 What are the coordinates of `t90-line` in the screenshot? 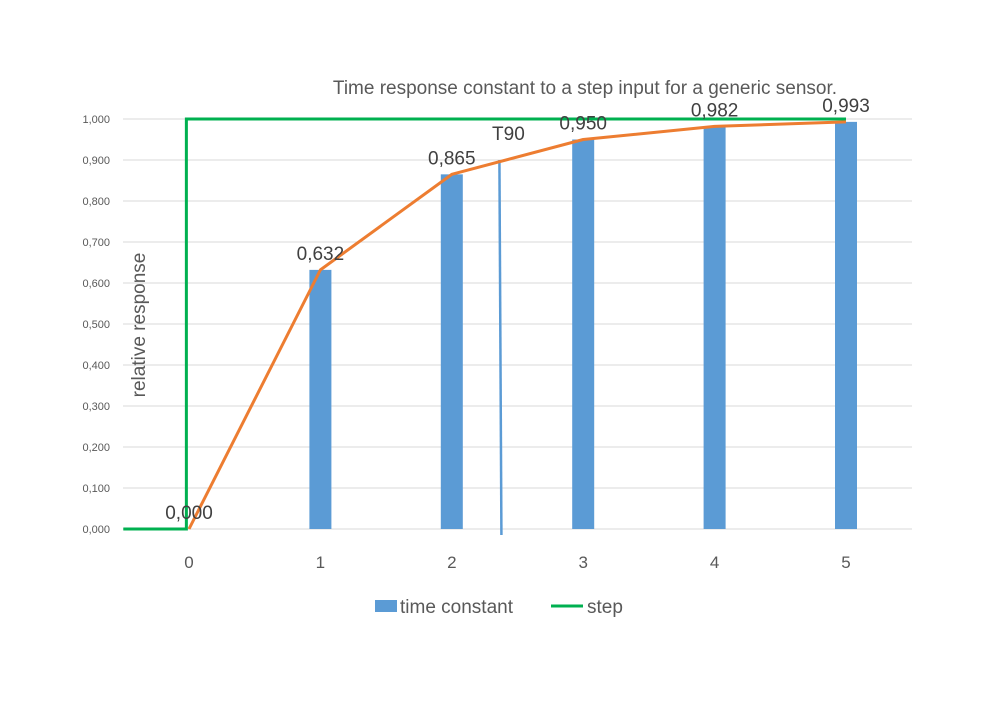 It's located at (500, 347).